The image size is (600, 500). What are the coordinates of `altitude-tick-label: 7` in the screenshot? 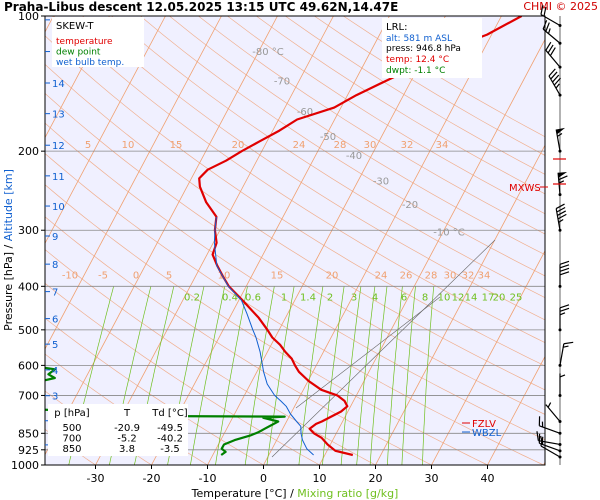 It's located at (55, 293).